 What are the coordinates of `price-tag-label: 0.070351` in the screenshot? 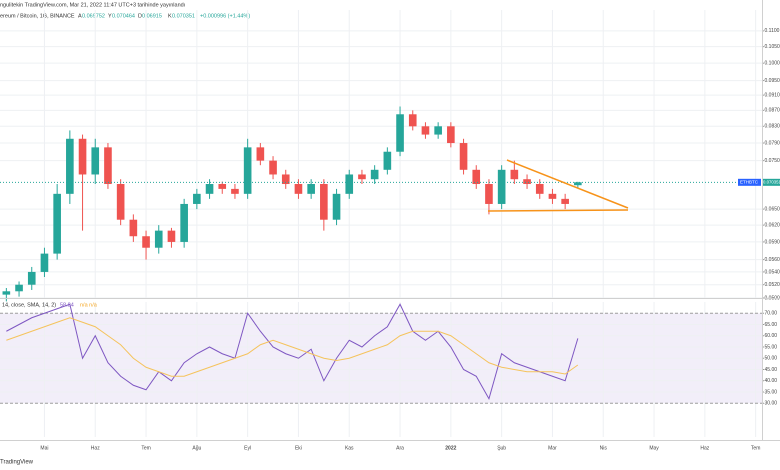 It's located at (771, 181).